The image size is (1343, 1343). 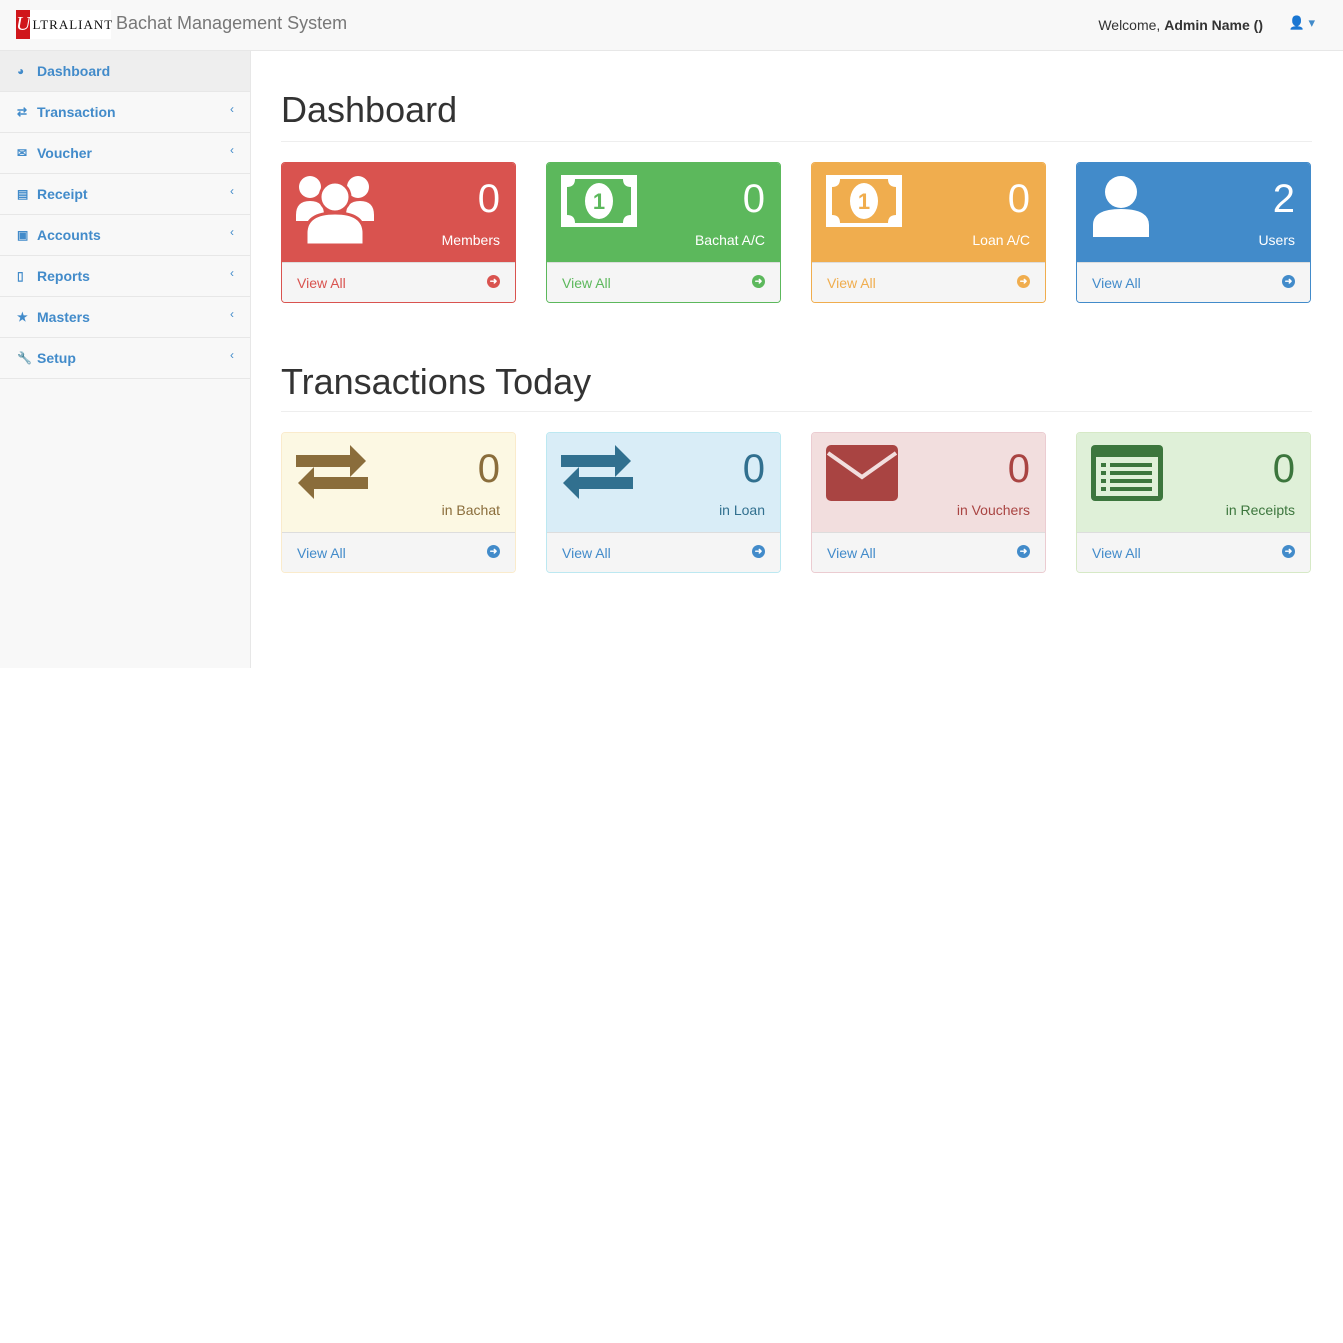 I want to click on panel-bachat-a-c: 1 0 Bachat A/C View All ➜, so click(x=663, y=232).